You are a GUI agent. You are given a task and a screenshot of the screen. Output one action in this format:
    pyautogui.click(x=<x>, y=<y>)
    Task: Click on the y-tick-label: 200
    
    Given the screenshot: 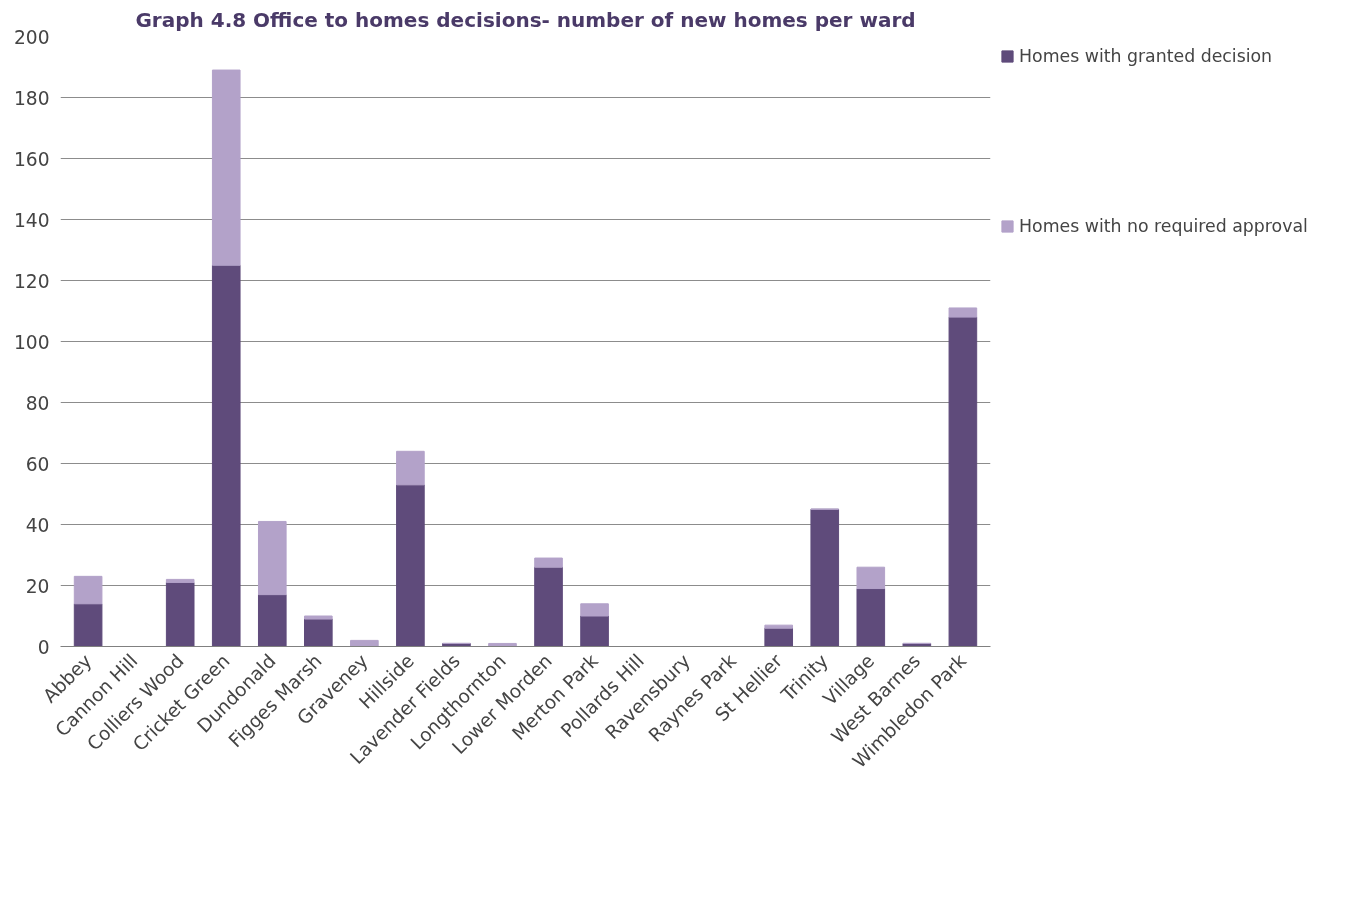 What is the action you would take?
    pyautogui.click(x=31, y=37)
    